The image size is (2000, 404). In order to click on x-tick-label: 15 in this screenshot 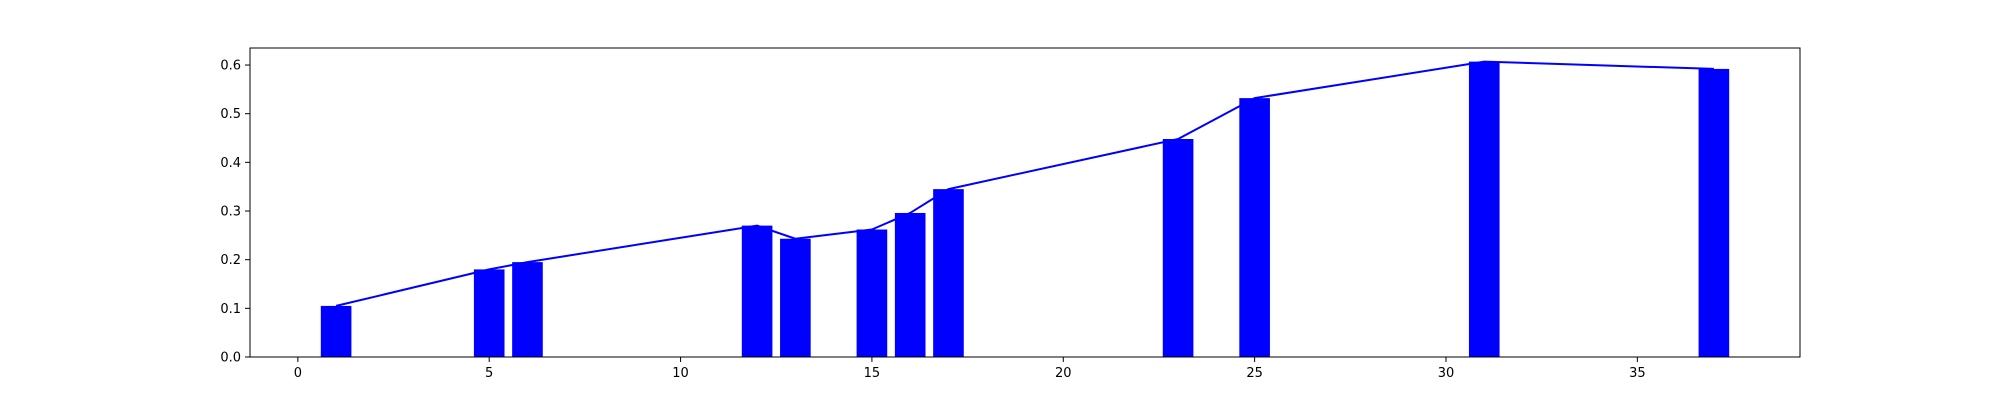, I will do `click(872, 373)`.